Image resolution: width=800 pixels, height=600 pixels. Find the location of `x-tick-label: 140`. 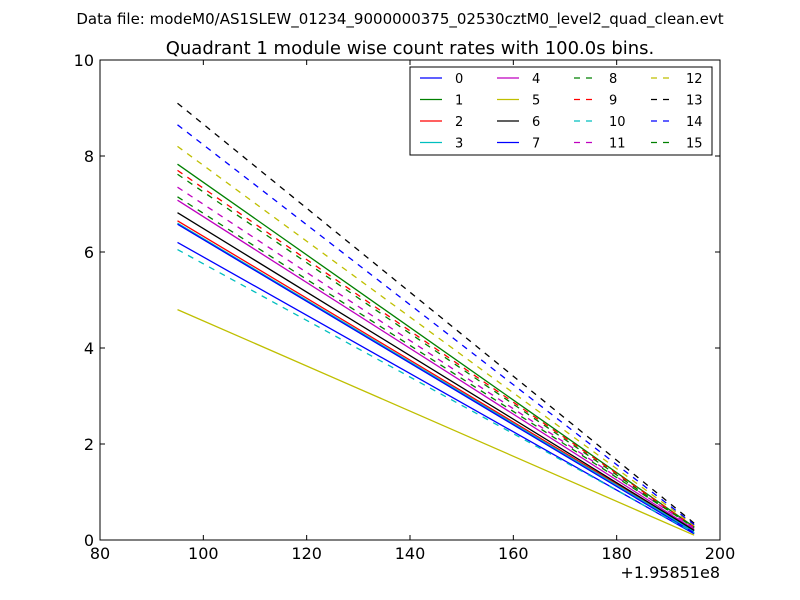

x-tick-label: 140 is located at coordinates (410, 553).